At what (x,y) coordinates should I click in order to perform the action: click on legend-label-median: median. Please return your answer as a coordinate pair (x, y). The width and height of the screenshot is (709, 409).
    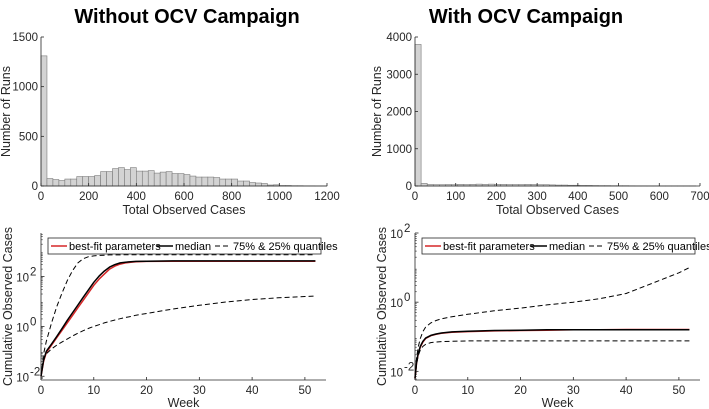
    Looking at the image, I should click on (193, 247).